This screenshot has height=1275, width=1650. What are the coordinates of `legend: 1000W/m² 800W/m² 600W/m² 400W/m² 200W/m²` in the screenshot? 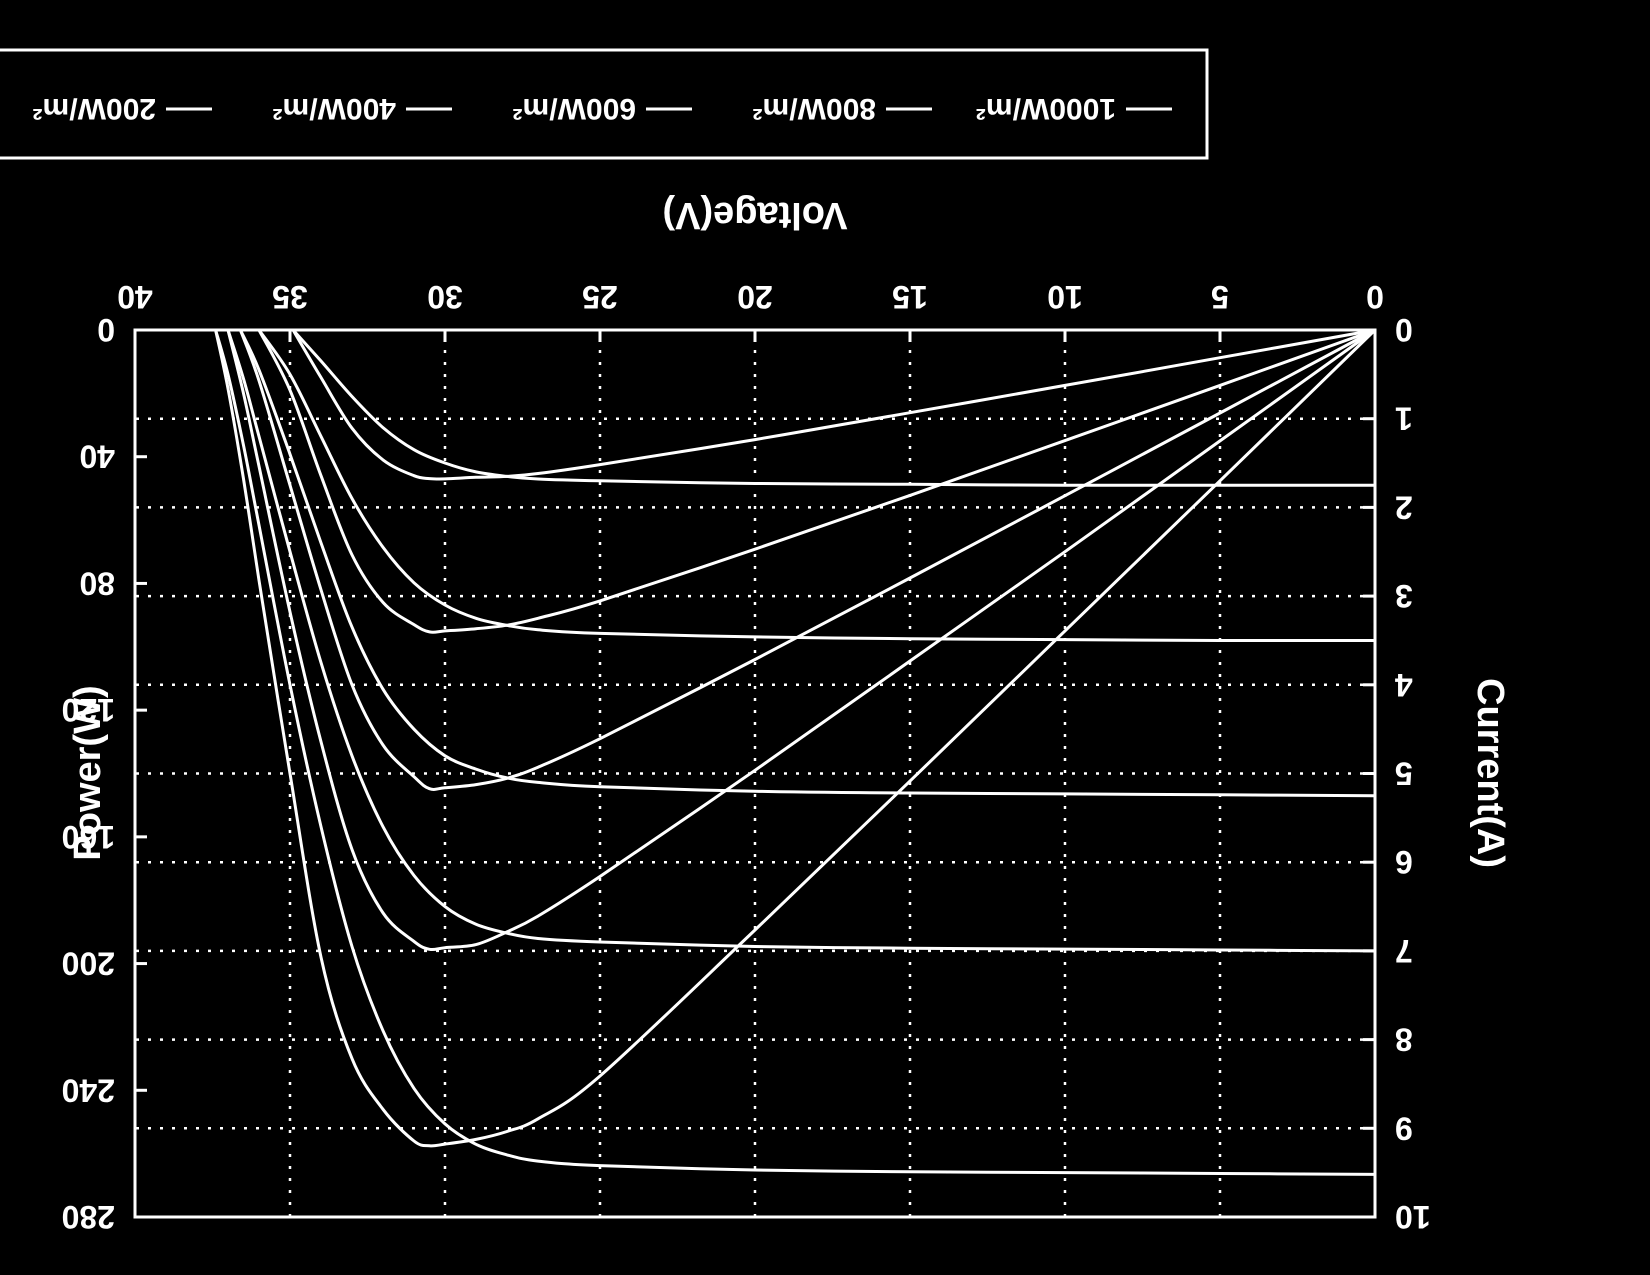 It's located at (604, 104).